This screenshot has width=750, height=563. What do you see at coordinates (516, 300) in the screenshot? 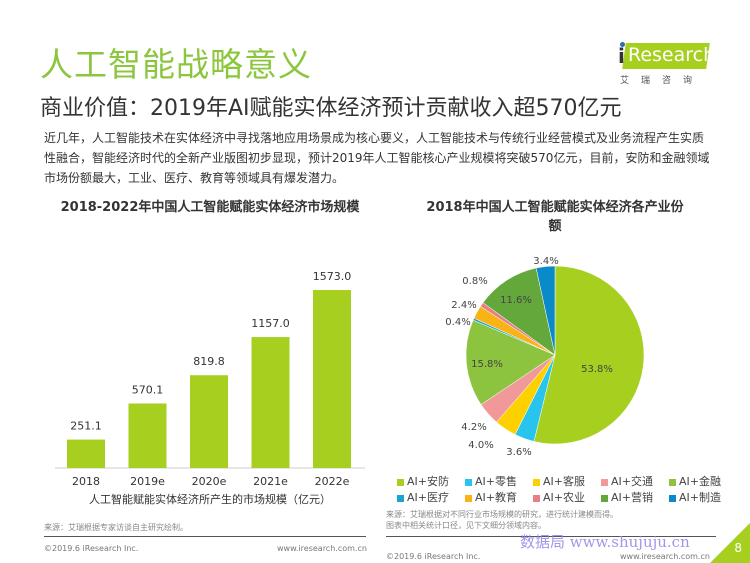
I see `pie-slice-label: 11.6%` at bounding box center [516, 300].